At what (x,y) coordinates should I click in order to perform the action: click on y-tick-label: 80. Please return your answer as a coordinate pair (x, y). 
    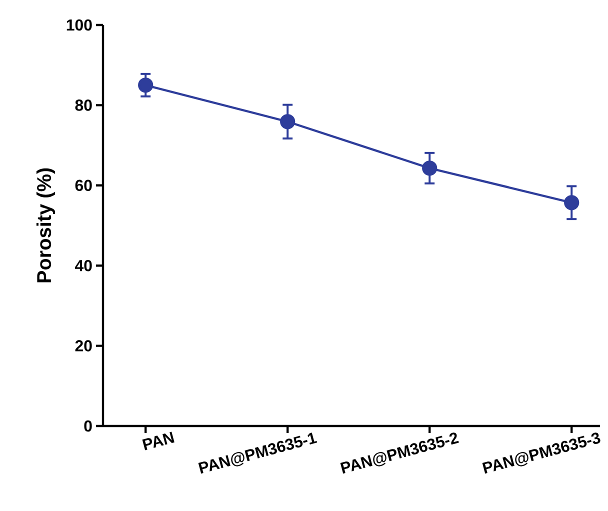
    Looking at the image, I should click on (83, 105).